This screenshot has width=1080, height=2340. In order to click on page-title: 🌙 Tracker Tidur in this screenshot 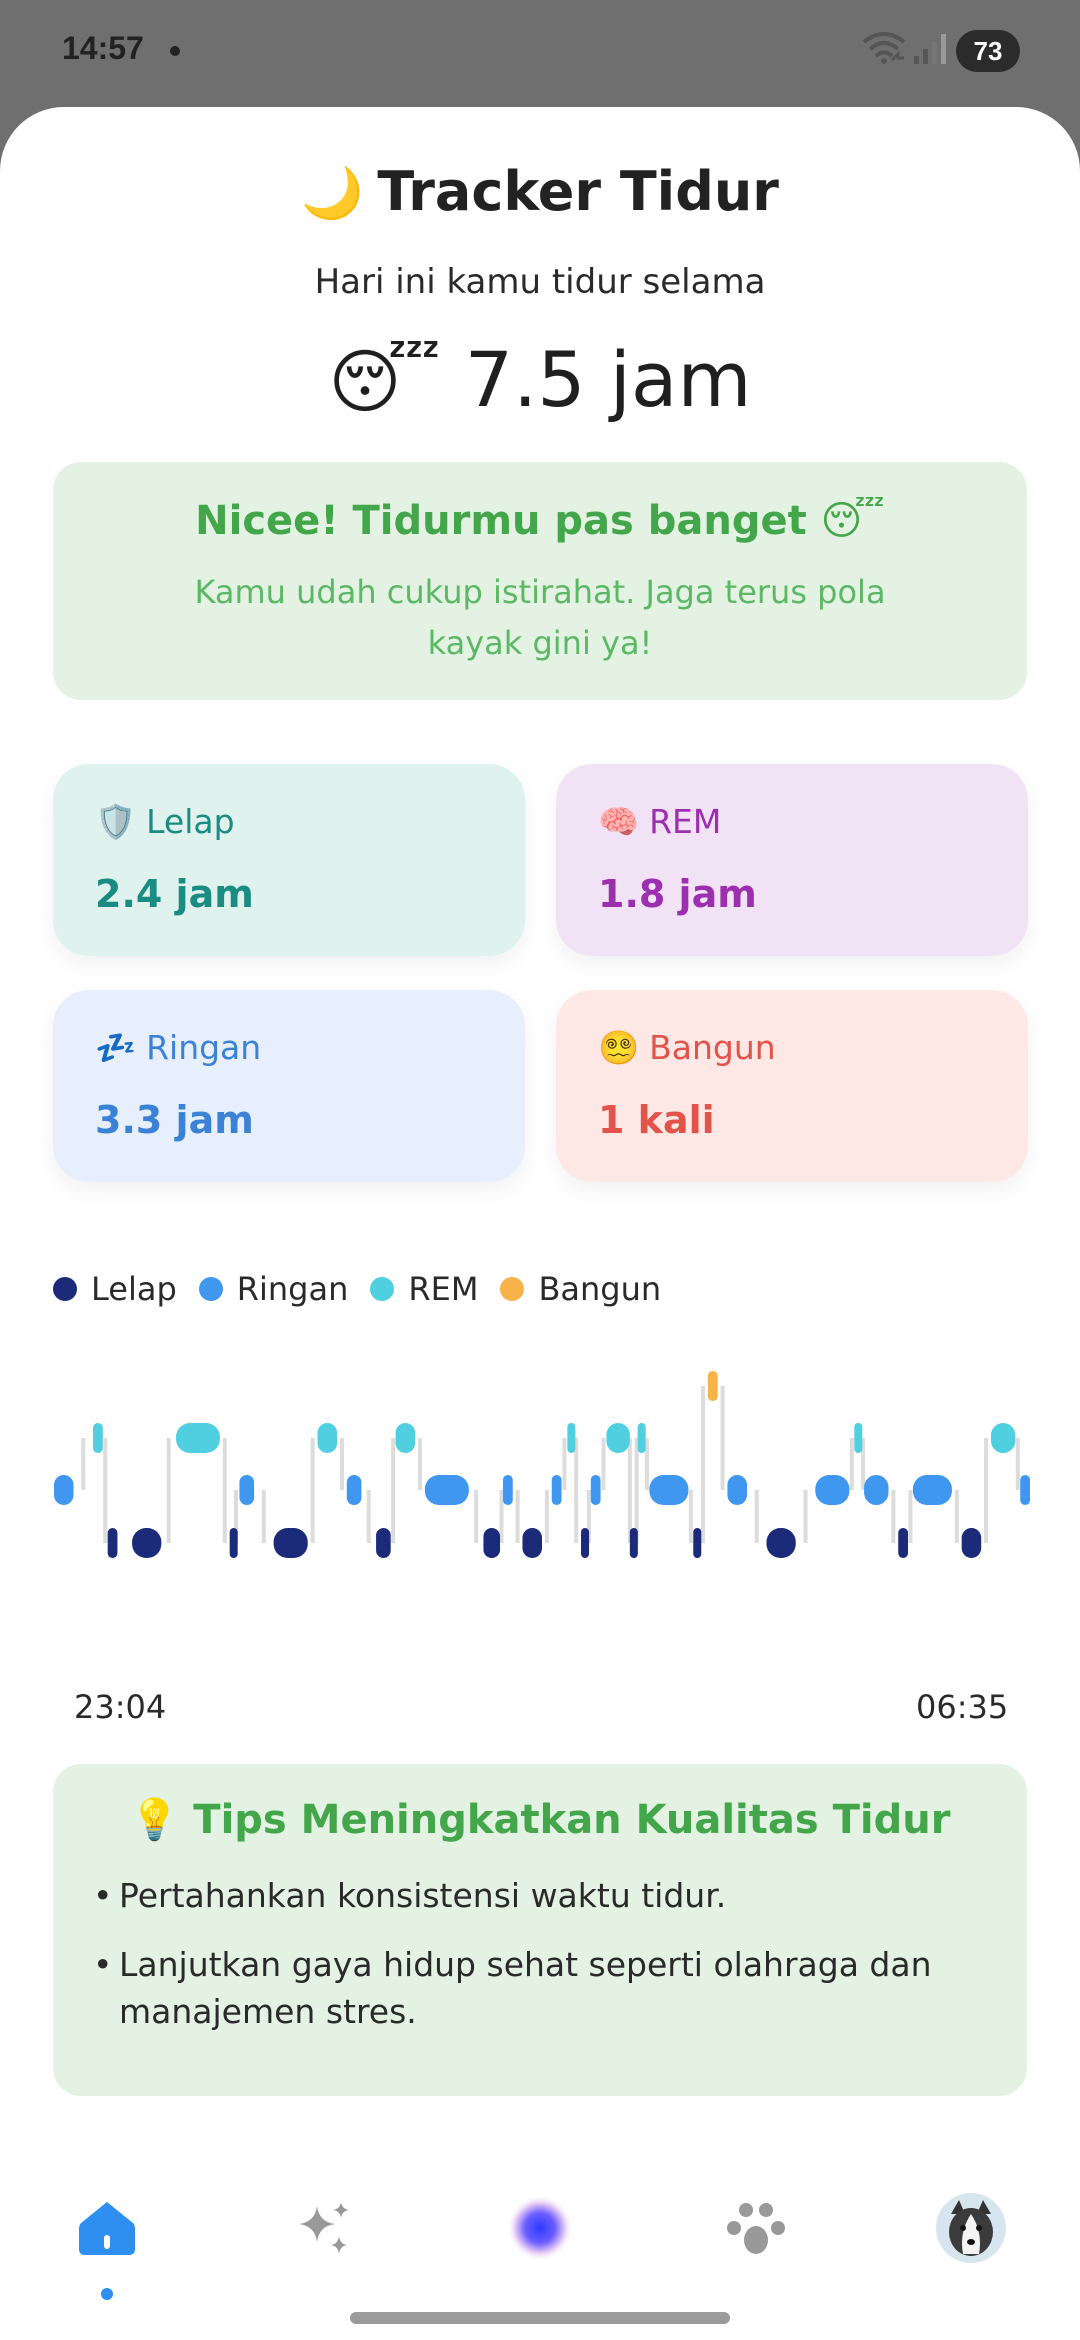, I will do `click(540, 191)`.